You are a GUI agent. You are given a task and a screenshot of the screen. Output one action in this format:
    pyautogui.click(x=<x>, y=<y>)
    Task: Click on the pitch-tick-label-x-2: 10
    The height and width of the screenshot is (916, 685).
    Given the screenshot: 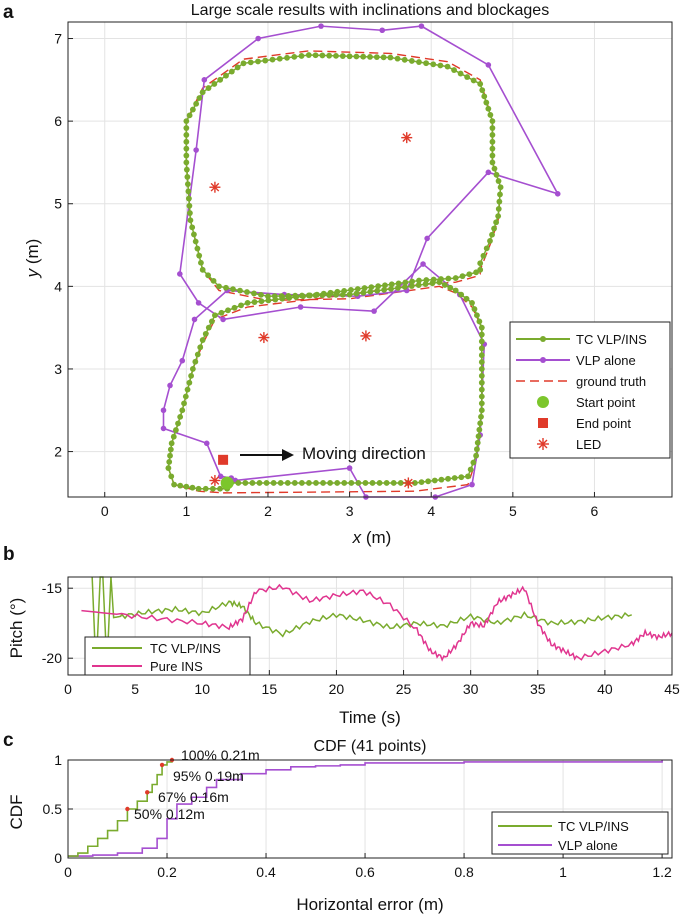 What is the action you would take?
    pyautogui.click(x=202, y=689)
    